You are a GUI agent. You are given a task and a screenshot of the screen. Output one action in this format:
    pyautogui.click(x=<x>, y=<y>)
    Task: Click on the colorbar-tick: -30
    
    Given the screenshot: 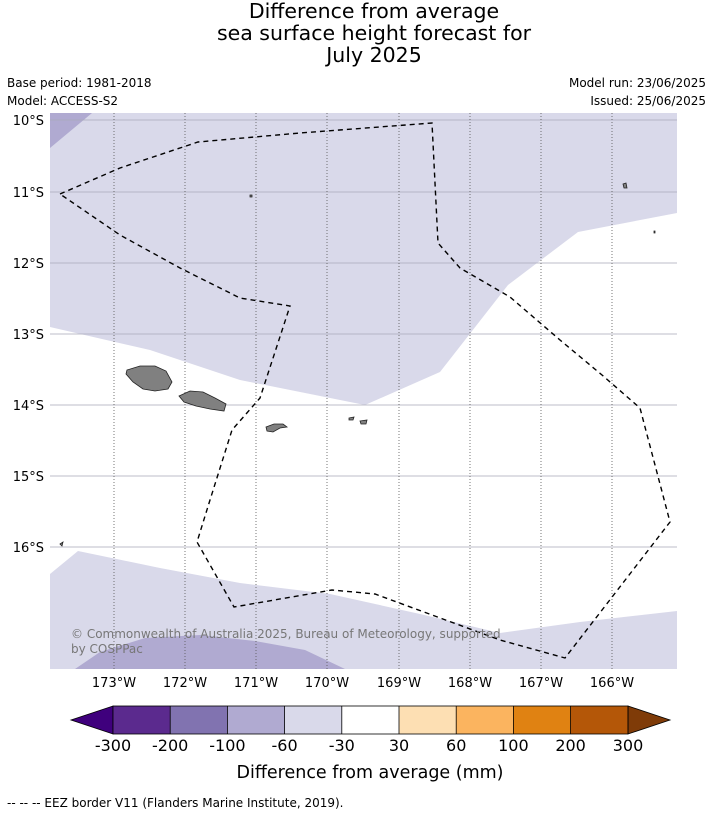 What is the action you would take?
    pyautogui.click(x=342, y=745)
    